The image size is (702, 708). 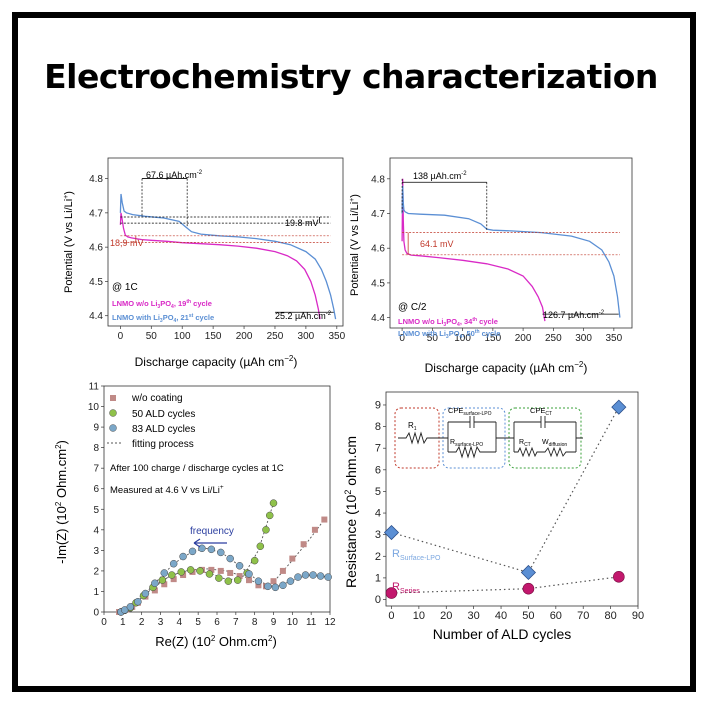 I want to click on legend-label: fitting process, so click(x=163, y=444).